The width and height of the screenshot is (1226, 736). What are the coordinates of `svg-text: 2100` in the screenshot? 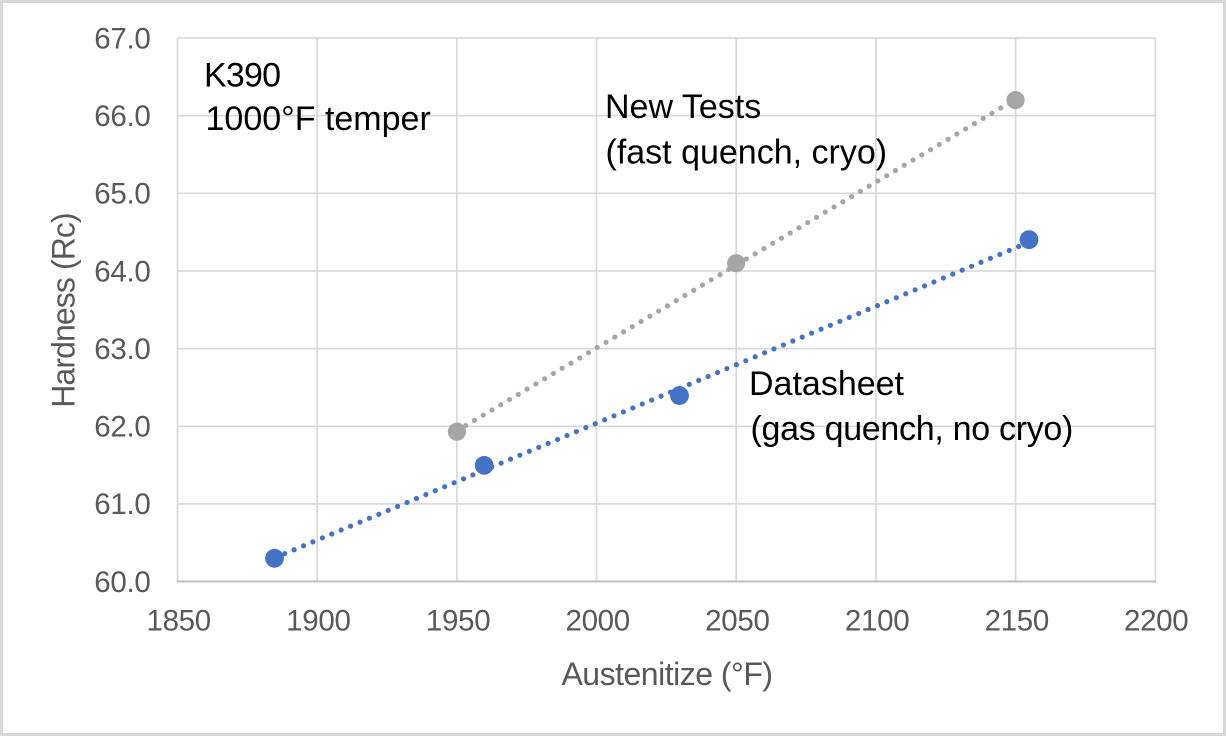 It's located at (877, 621).